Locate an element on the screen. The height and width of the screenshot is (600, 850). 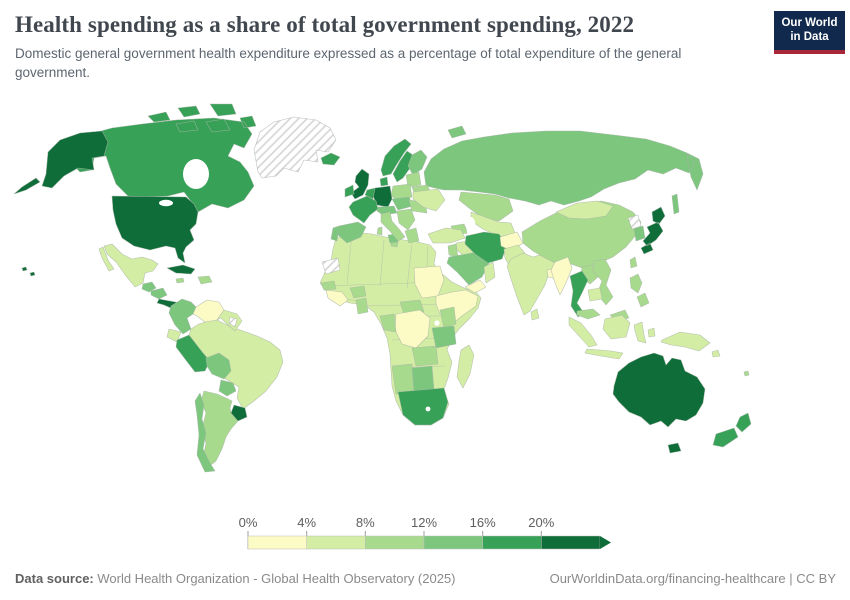
country-israel-jordan is located at coordinates (453, 250).